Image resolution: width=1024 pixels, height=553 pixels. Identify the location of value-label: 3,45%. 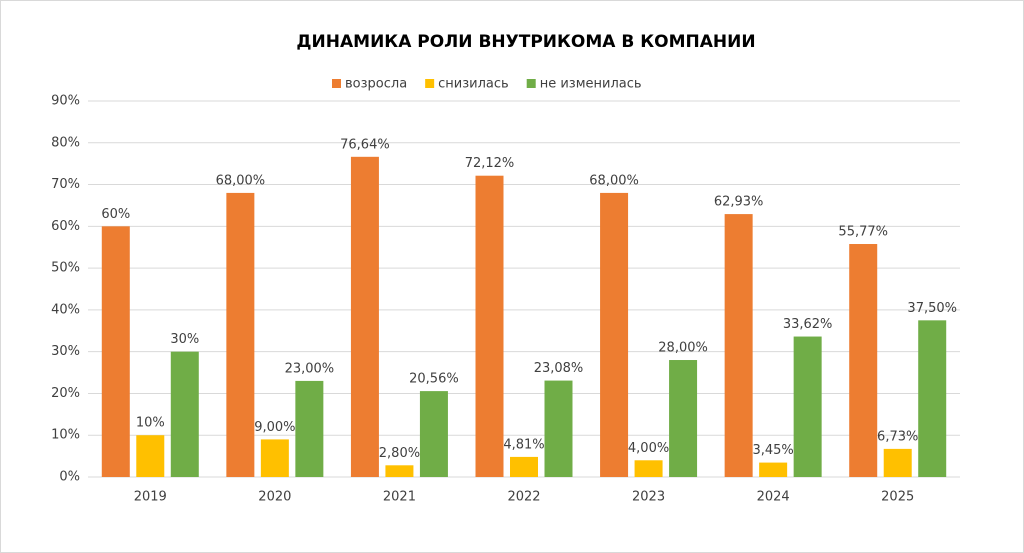
(772, 450).